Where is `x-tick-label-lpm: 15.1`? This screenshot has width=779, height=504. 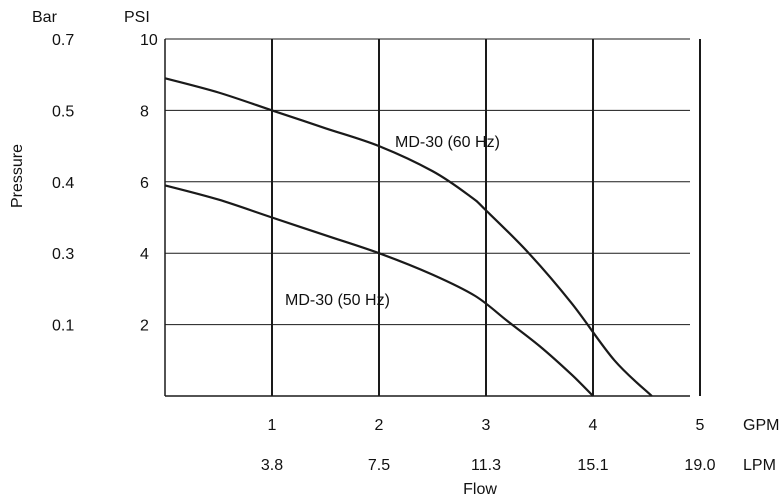
x-tick-label-lpm: 15.1 is located at coordinates (592, 465).